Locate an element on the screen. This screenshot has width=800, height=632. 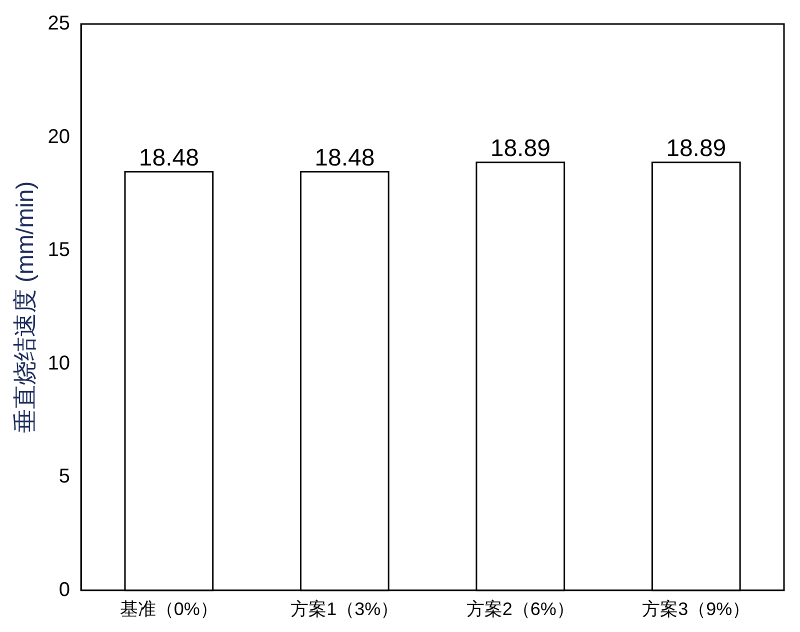
x-tick-label: 方案1（3%） is located at coordinates (344, 609).